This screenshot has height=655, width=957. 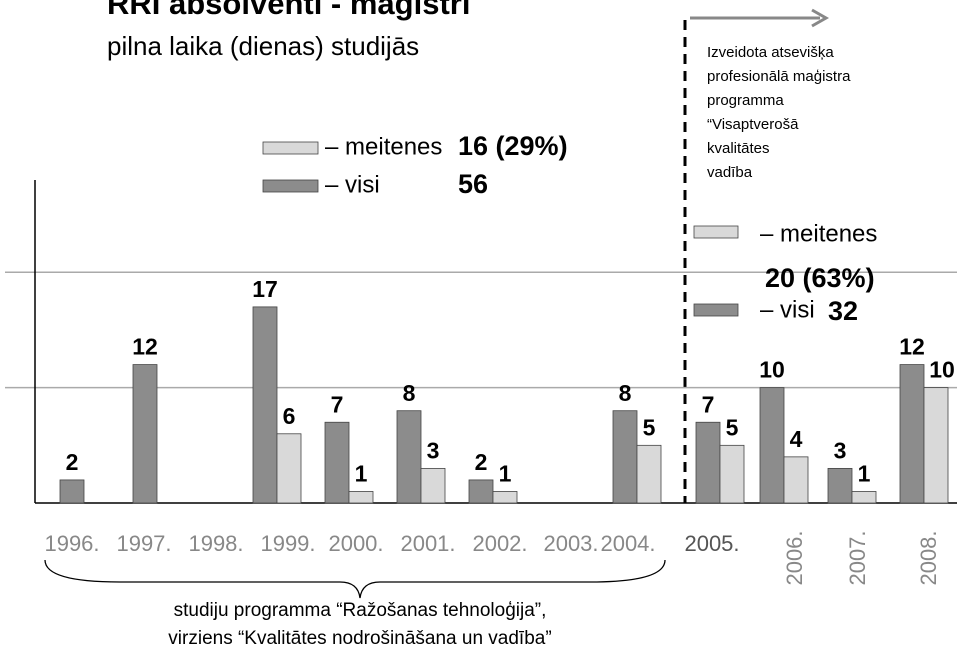 What do you see at coordinates (711, 543) in the screenshot?
I see `x-tick-label: 2005.` at bounding box center [711, 543].